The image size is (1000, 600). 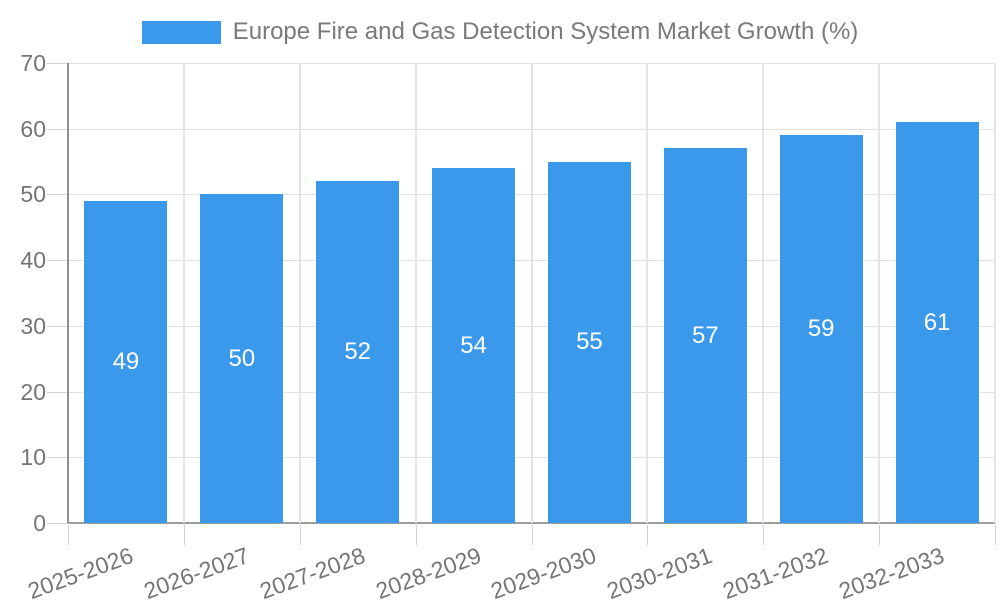 I want to click on y-tick-label: 40, so click(x=33, y=260).